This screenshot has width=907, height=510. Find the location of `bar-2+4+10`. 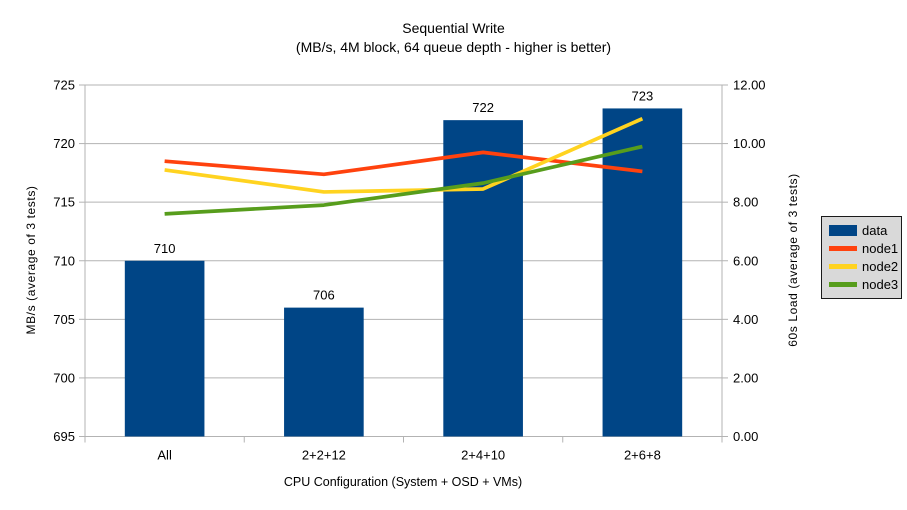

bar-2+4+10 is located at coordinates (483, 278).